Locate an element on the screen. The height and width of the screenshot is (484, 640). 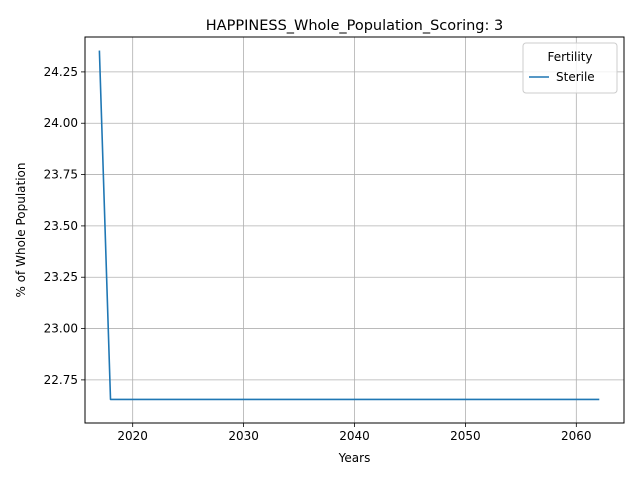
legend-box is located at coordinates (570, 68).